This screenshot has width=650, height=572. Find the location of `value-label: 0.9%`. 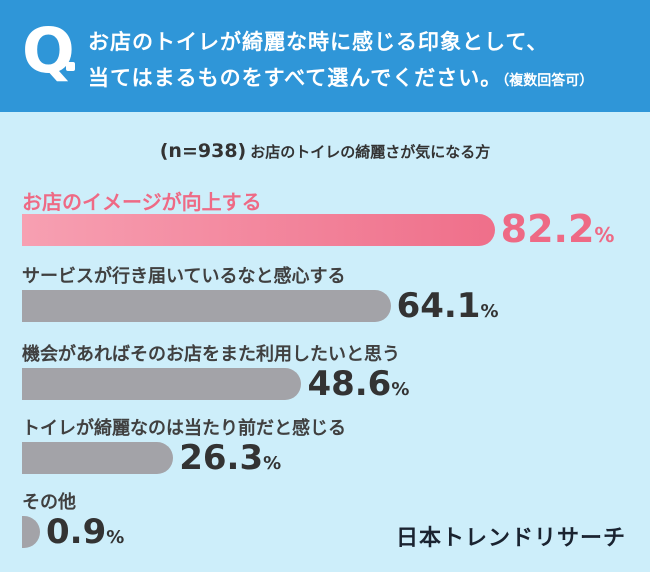

value-label: 0.9% is located at coordinates (85, 532).